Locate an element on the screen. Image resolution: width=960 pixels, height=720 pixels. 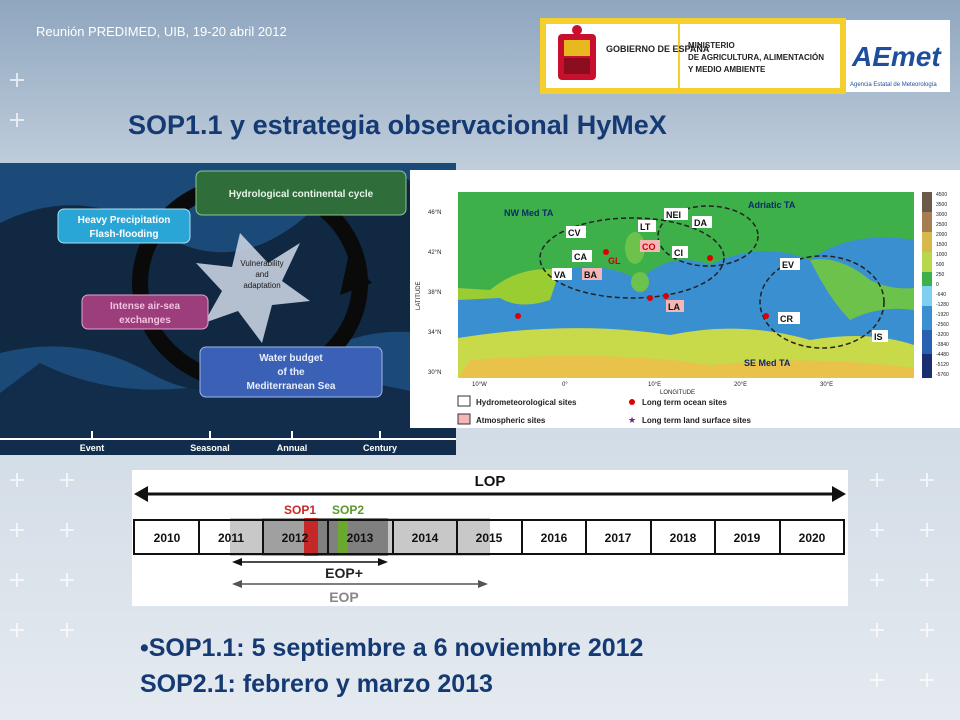
cb-15: -3840 is located at coordinates (942, 345).